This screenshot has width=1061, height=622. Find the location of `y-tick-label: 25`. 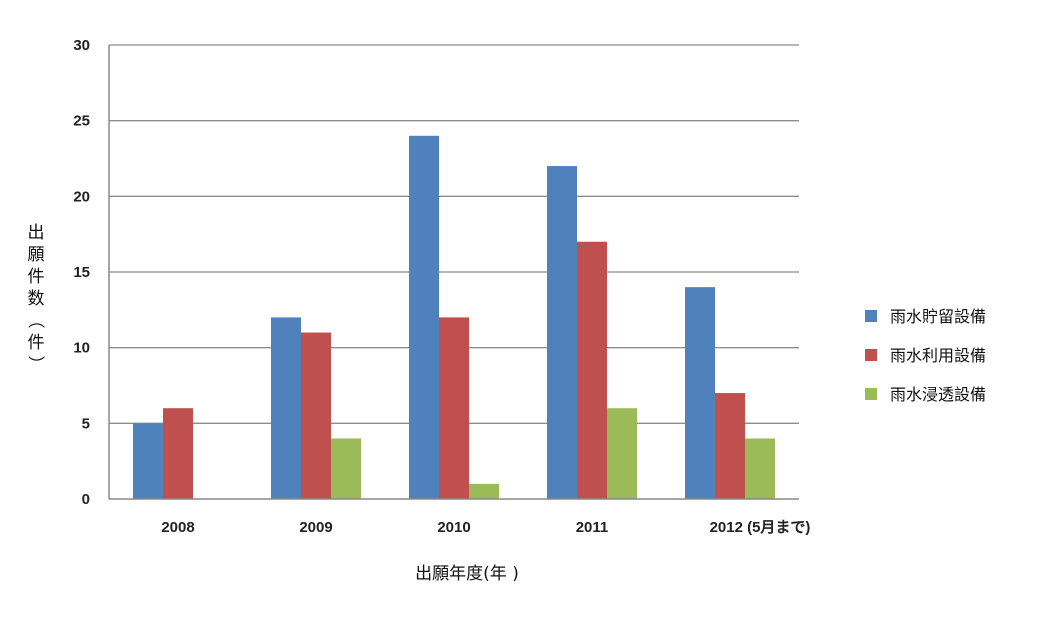

y-tick-label: 25 is located at coordinates (81, 121).